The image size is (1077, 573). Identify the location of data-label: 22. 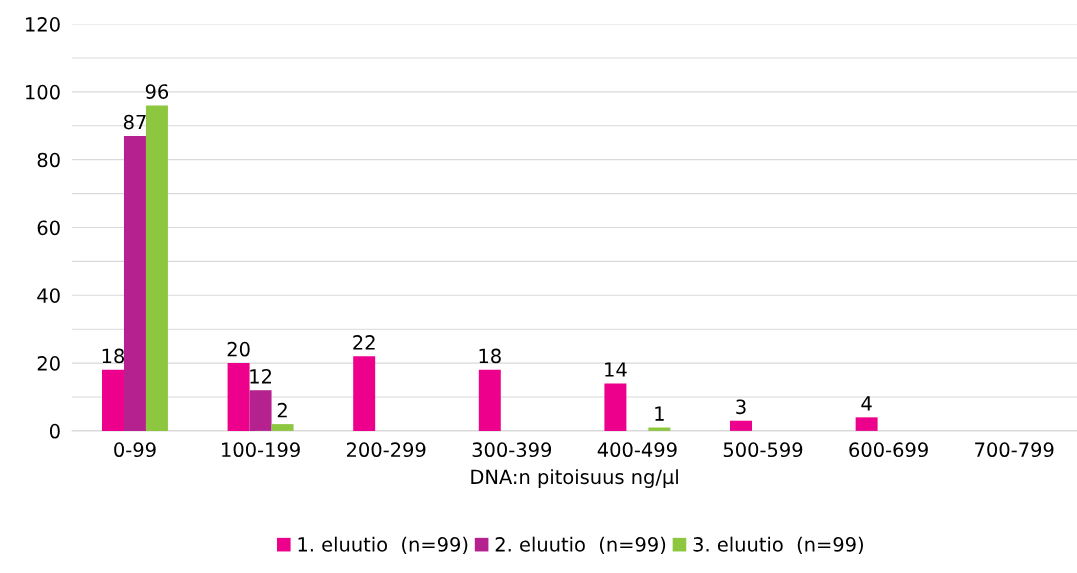
(364, 342).